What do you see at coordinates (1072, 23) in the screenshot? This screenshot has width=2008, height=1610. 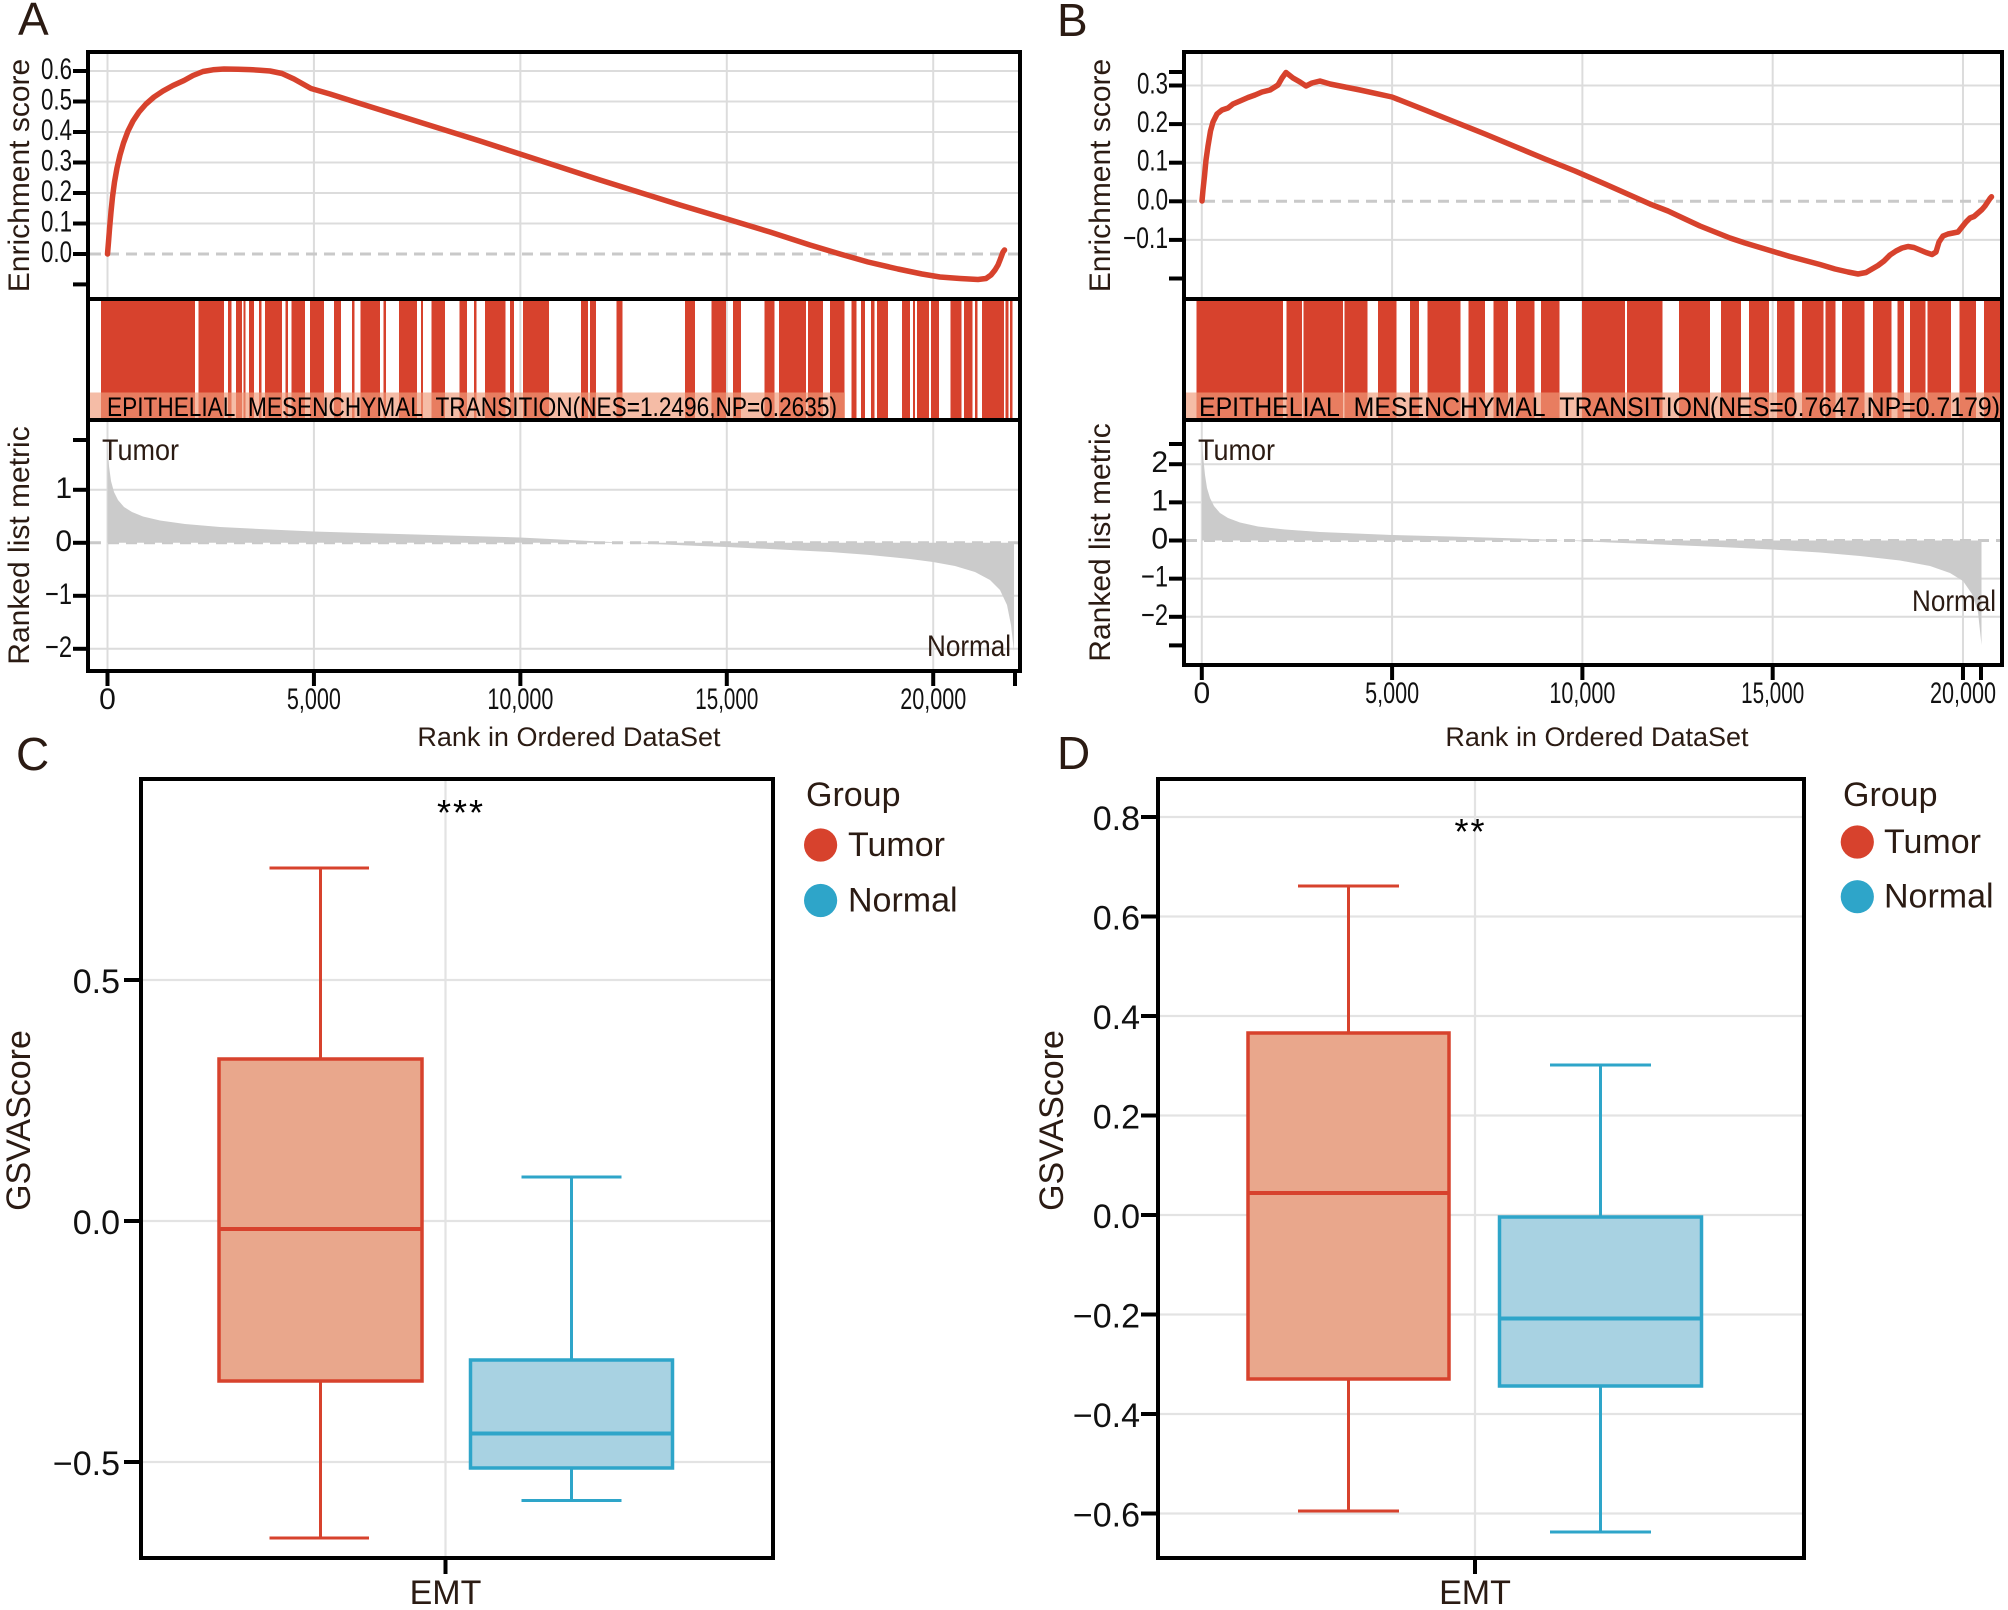 I see `svg-text: B` at bounding box center [1072, 23].